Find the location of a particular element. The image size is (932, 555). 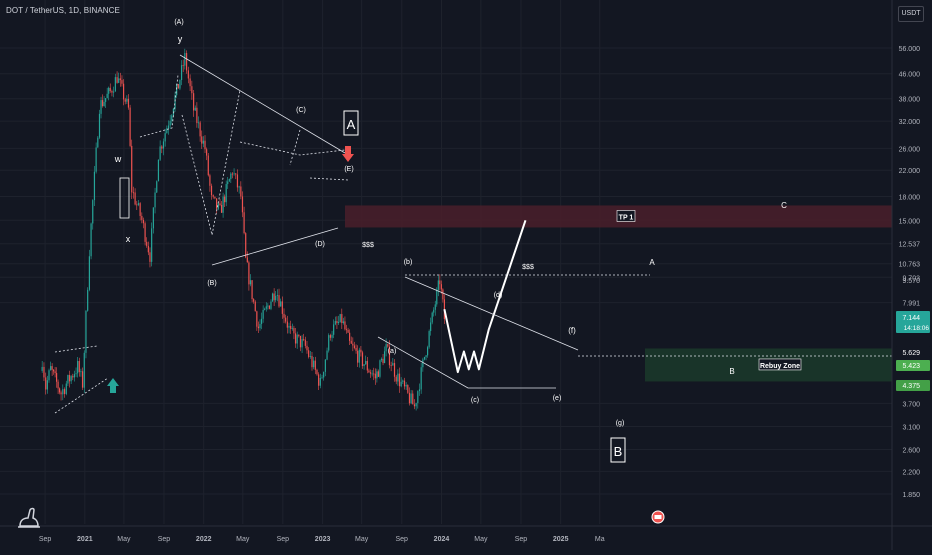

currency-button: USDT is located at coordinates (911, 14).